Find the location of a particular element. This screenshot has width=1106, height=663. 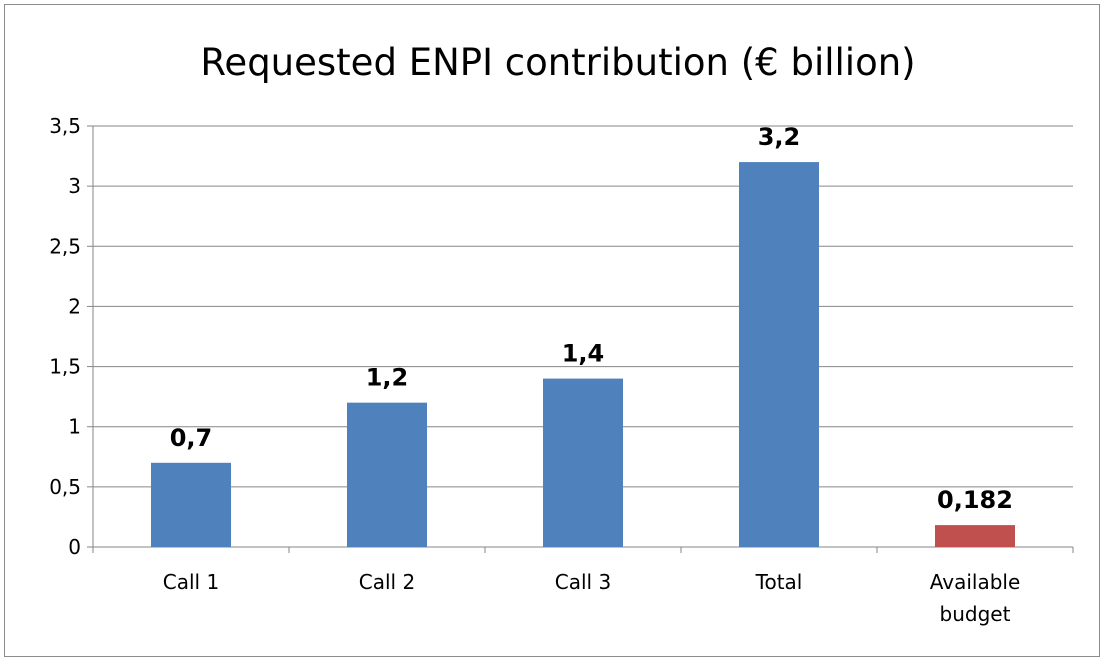

data-label: 1,2 is located at coordinates (387, 378).